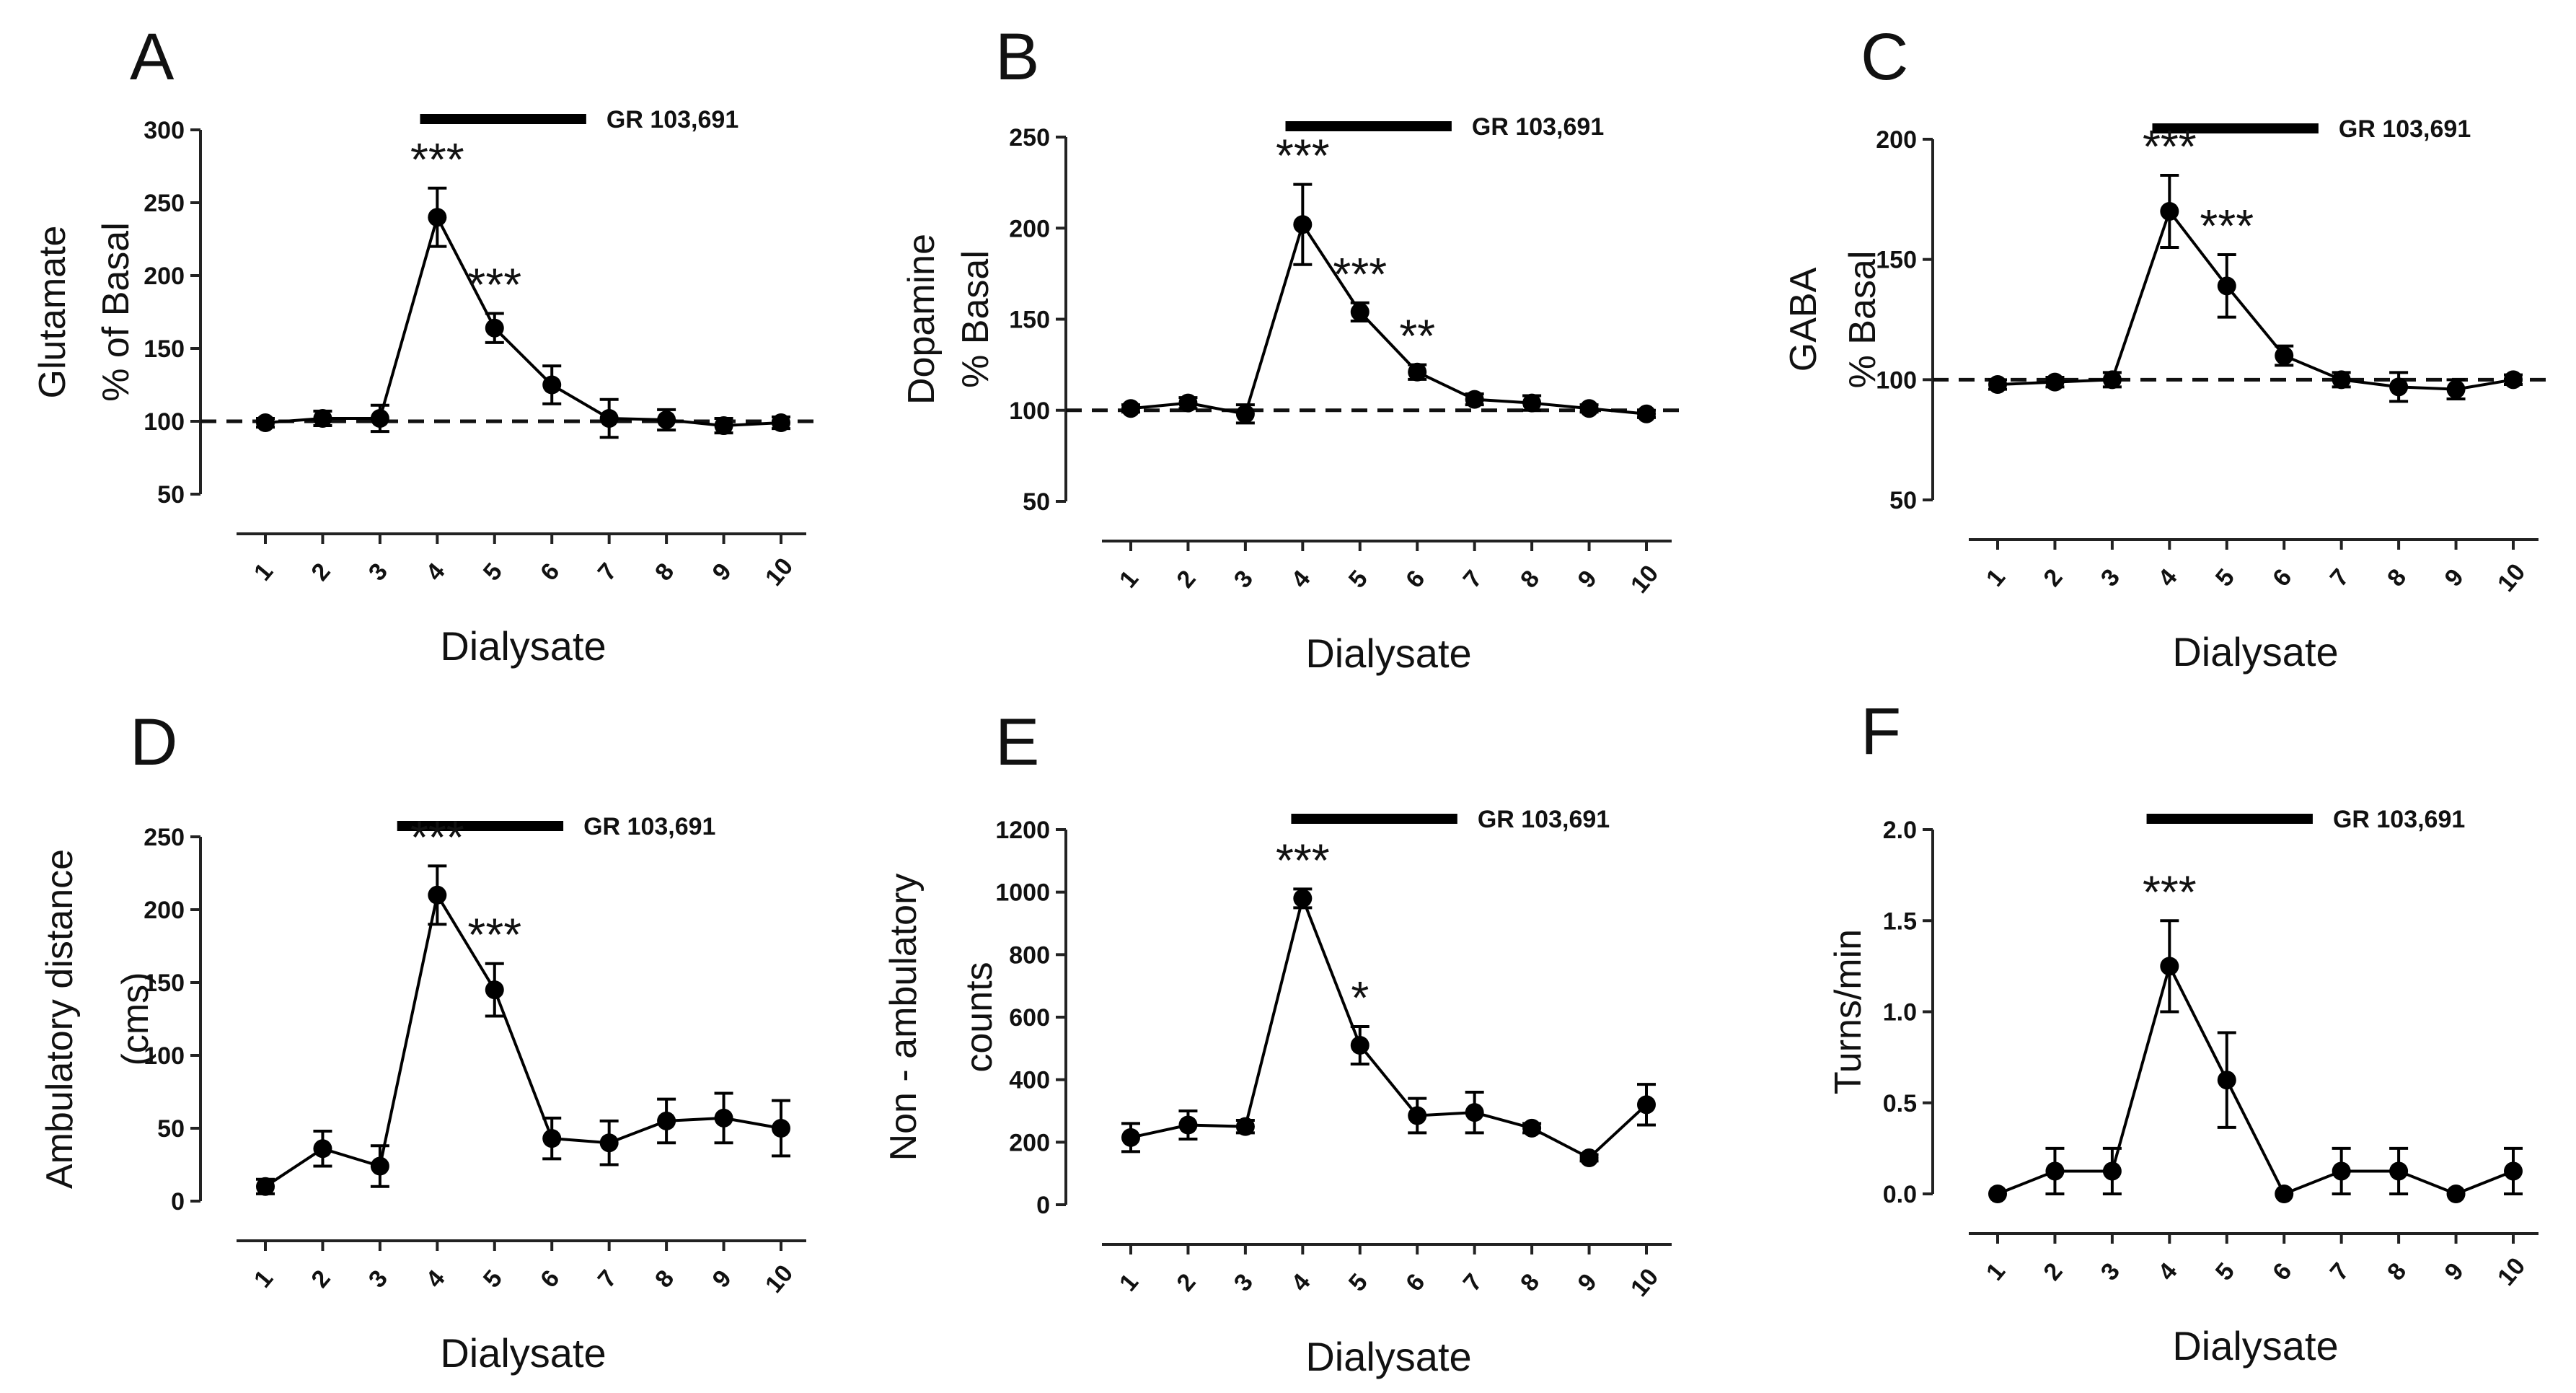 This screenshot has height=1393, width=2576. I want to click on y-axis-label: (cms), so click(135, 1019).